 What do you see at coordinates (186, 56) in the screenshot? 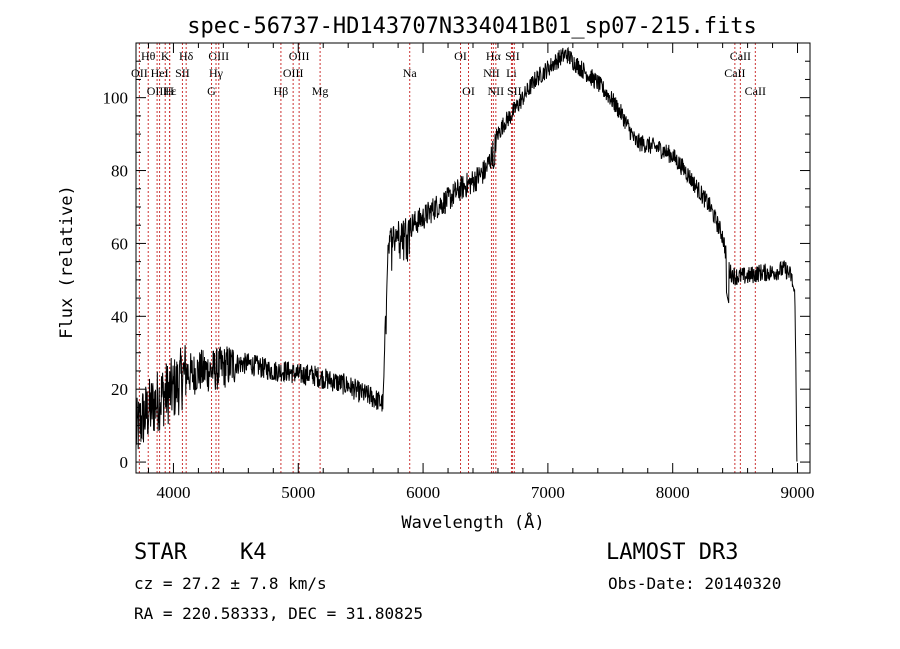
I see `spectral-line-label: Hδ` at bounding box center [186, 56].